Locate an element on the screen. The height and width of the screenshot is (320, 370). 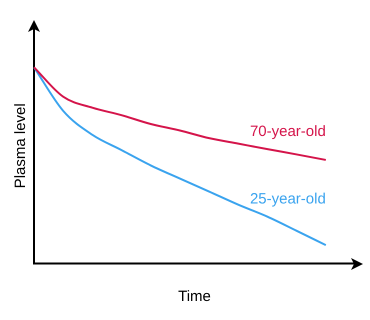
series-label: 25-year-old is located at coordinates (288, 199).